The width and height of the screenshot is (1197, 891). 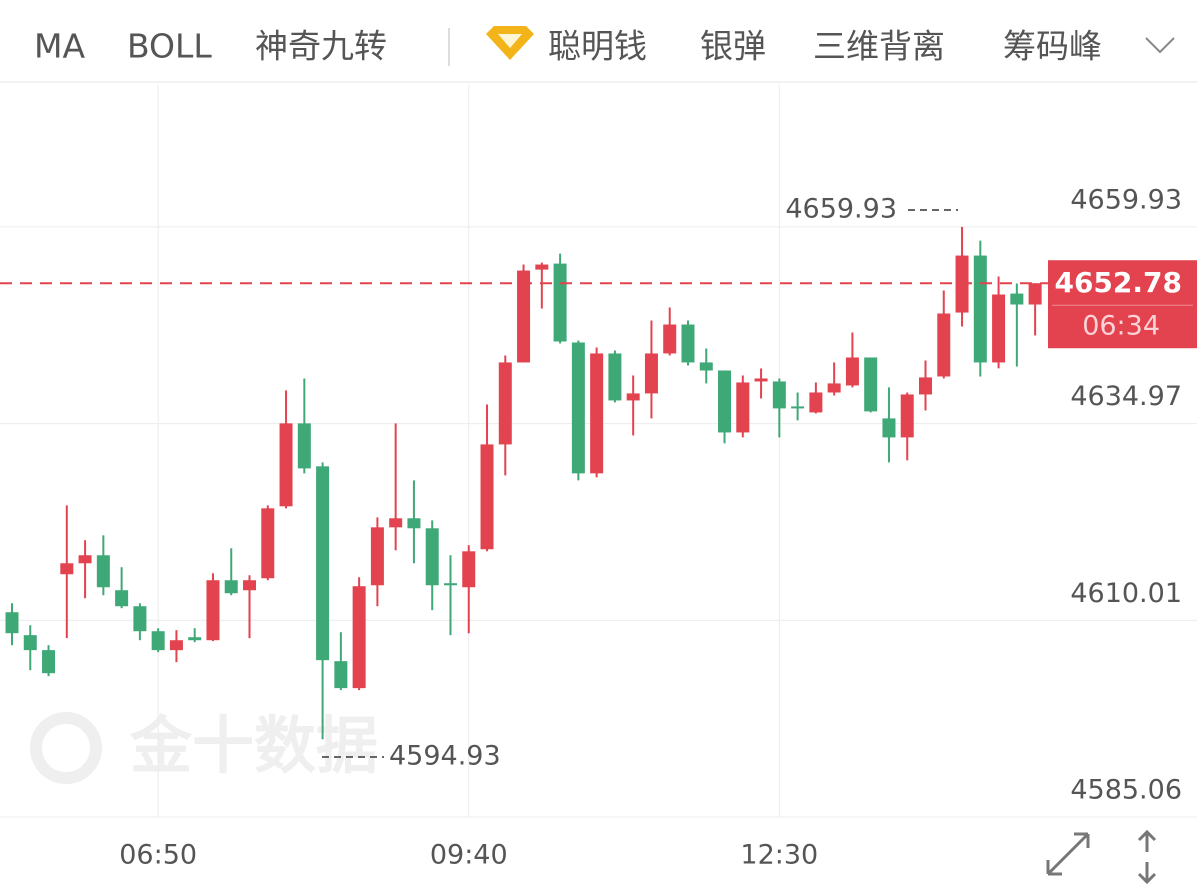 I want to click on scale-icon, so click(x=1147, y=857).